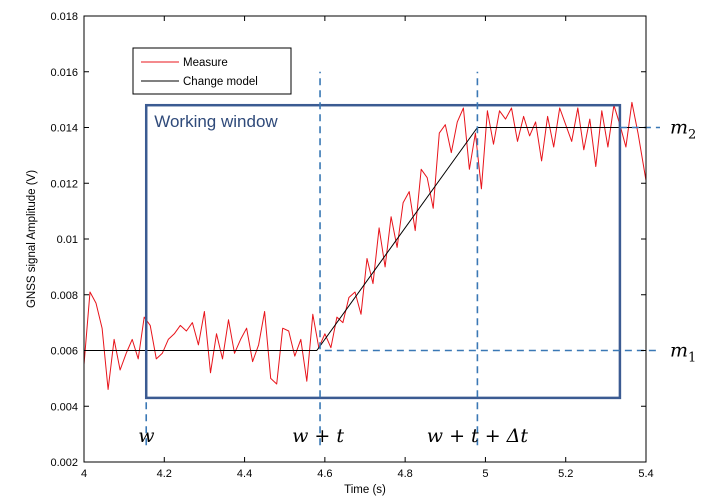 Image resolution: width=717 pixels, height=499 pixels. I want to click on y-tick-label: 0.004, so click(64, 407).